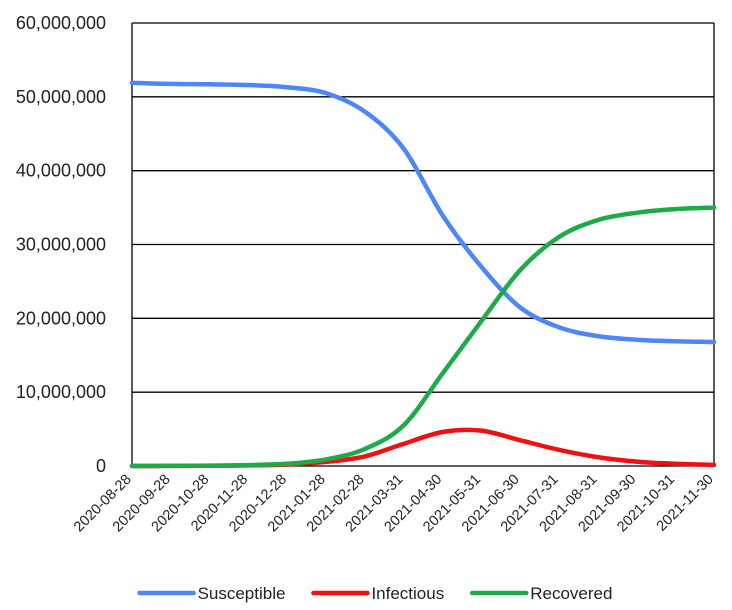  Describe the element at coordinates (61, 23) in the screenshot. I see `y-tick-label: 60,000,000` at that location.